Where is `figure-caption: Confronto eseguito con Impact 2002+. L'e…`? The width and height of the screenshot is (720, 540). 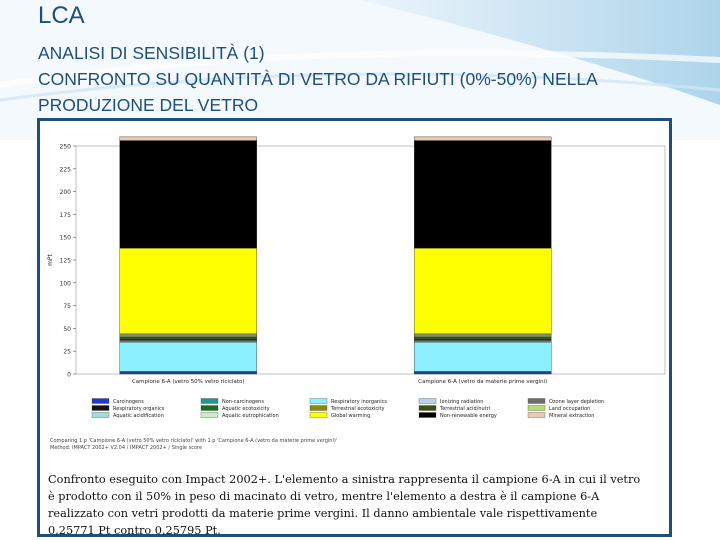
figure-caption: Confronto eseguito con Impact 2002+. L'e… is located at coordinates (358, 505).